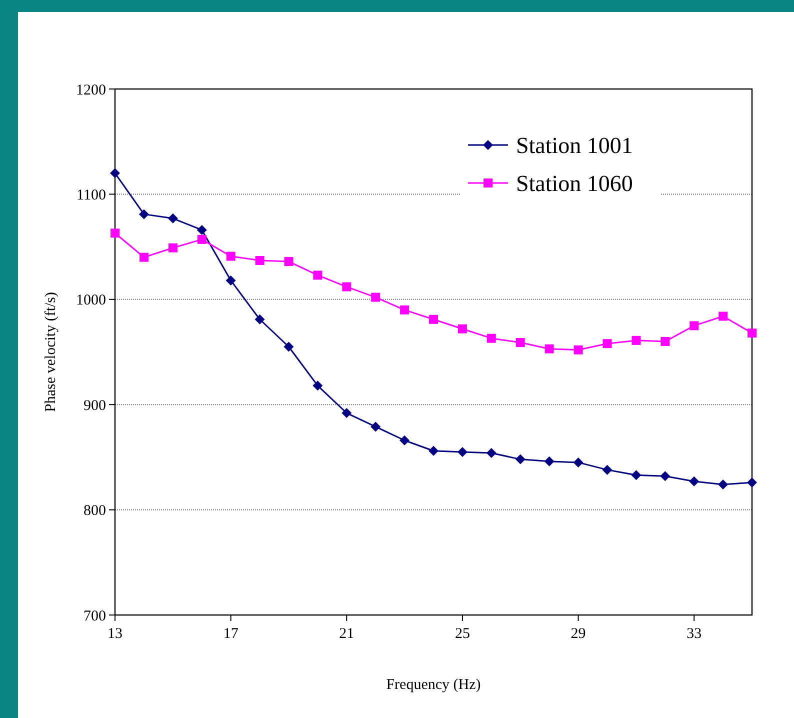 The width and height of the screenshot is (794, 718). Describe the element at coordinates (91, 90) in the screenshot. I see `y-tick-label: 1200` at that location.